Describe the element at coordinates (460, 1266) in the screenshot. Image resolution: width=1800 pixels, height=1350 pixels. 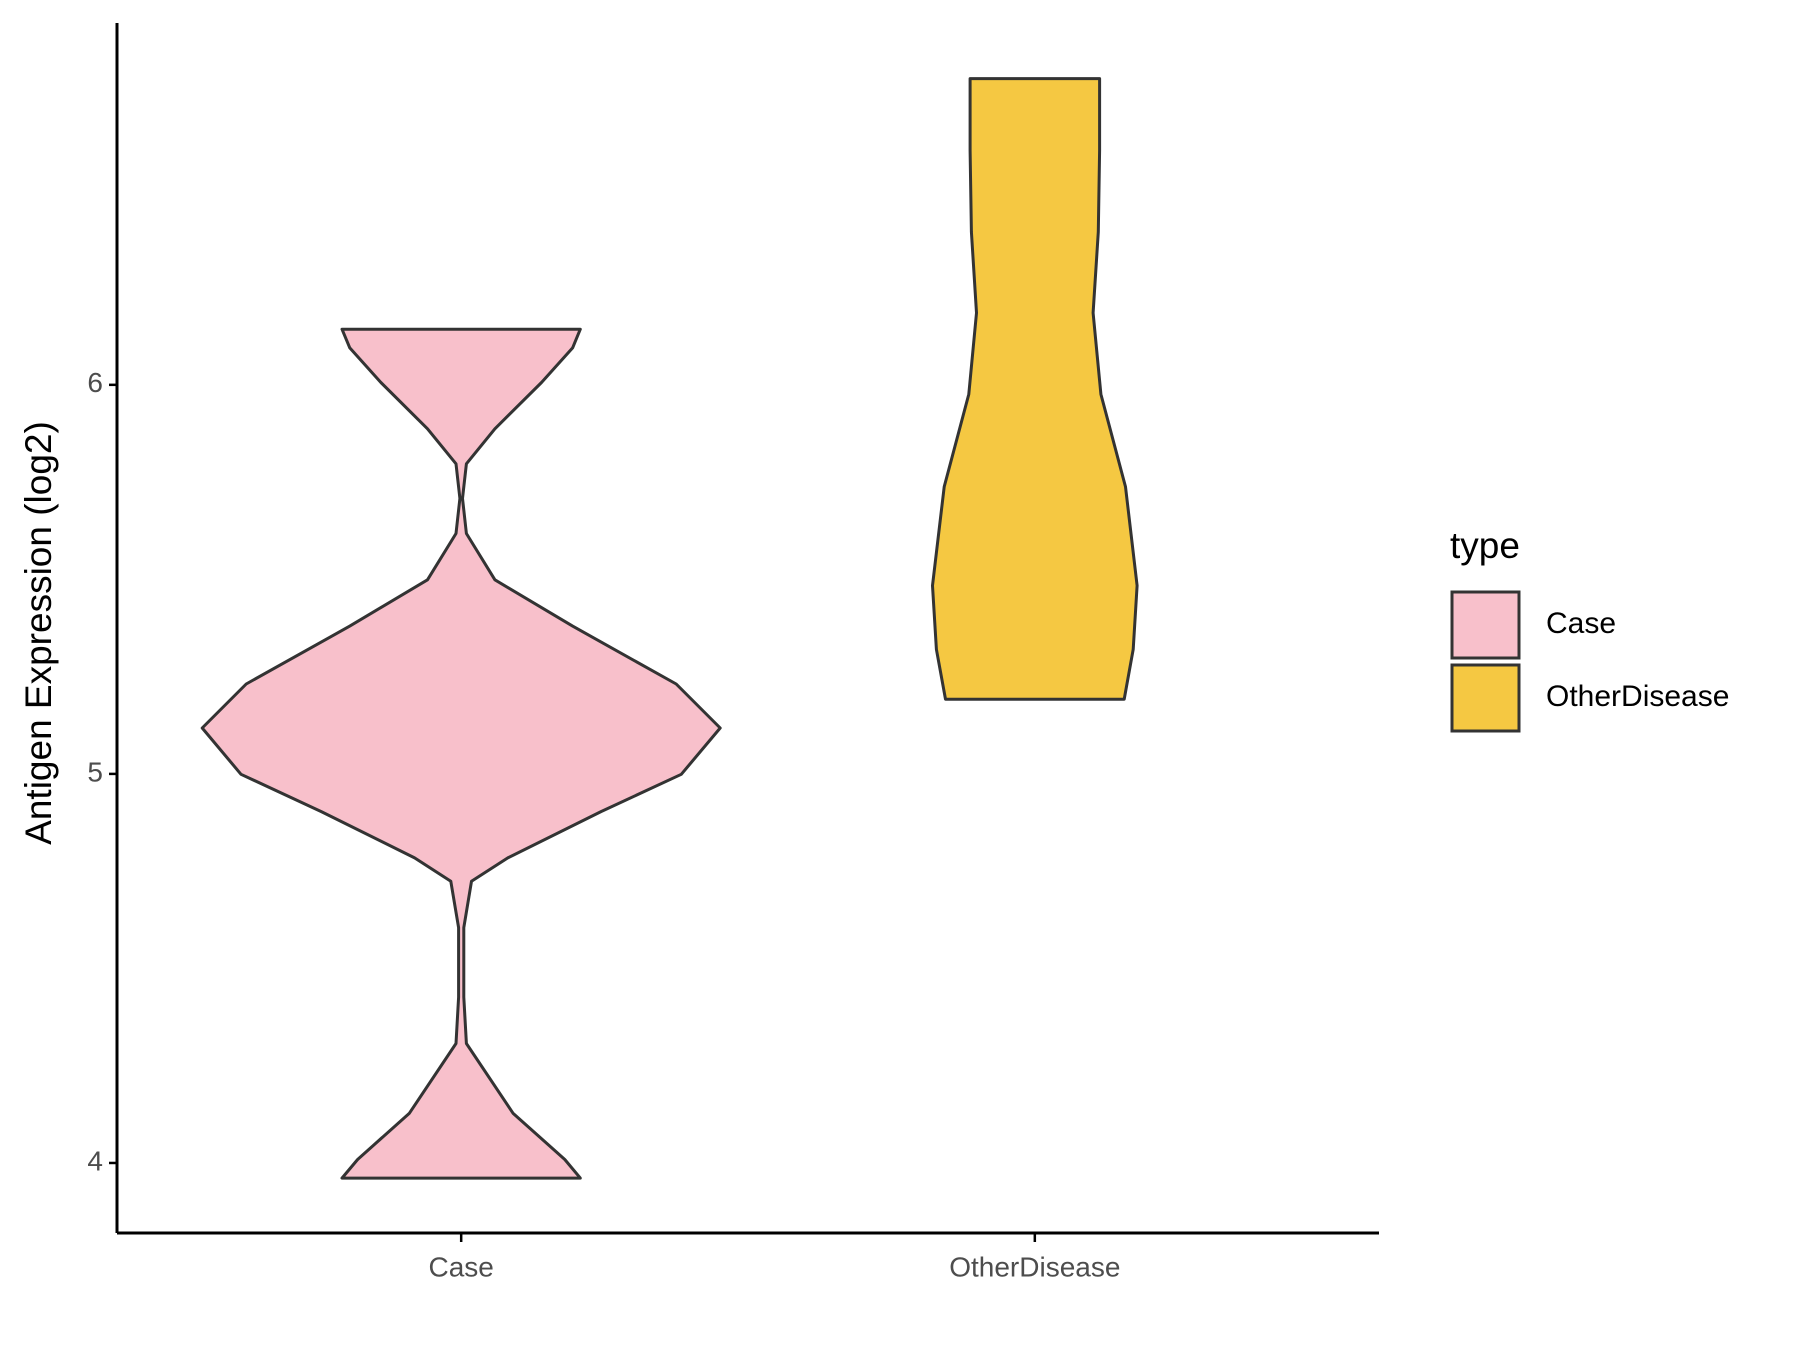
I see `x-tick-label: Case` at that location.